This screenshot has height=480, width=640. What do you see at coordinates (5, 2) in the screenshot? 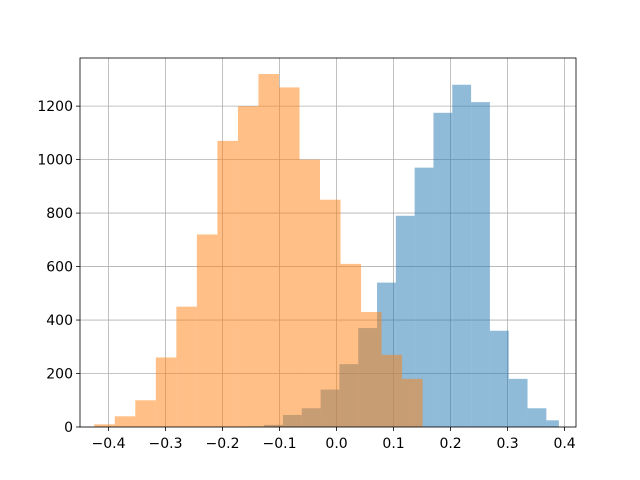
I see `y-axis-label: KL` at bounding box center [5, 2].